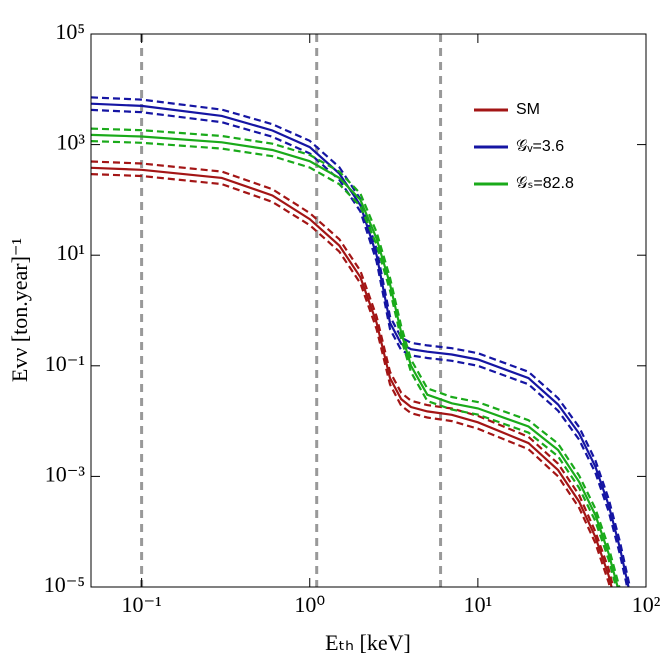  What do you see at coordinates (19, 310) in the screenshot?
I see `y-axis-label: Evν [ton.year]⁻¹` at bounding box center [19, 310].